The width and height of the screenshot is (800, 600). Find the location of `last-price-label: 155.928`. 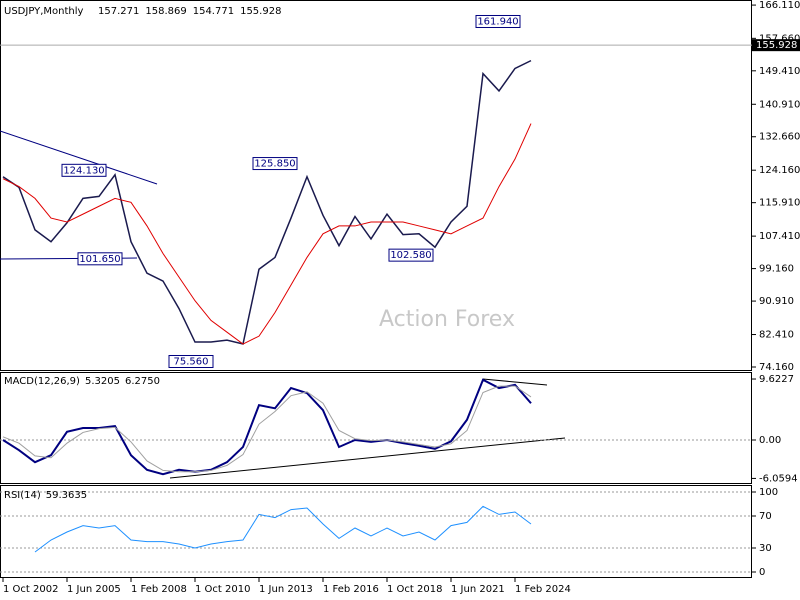

last-price-label: 155.928 is located at coordinates (776, 45).